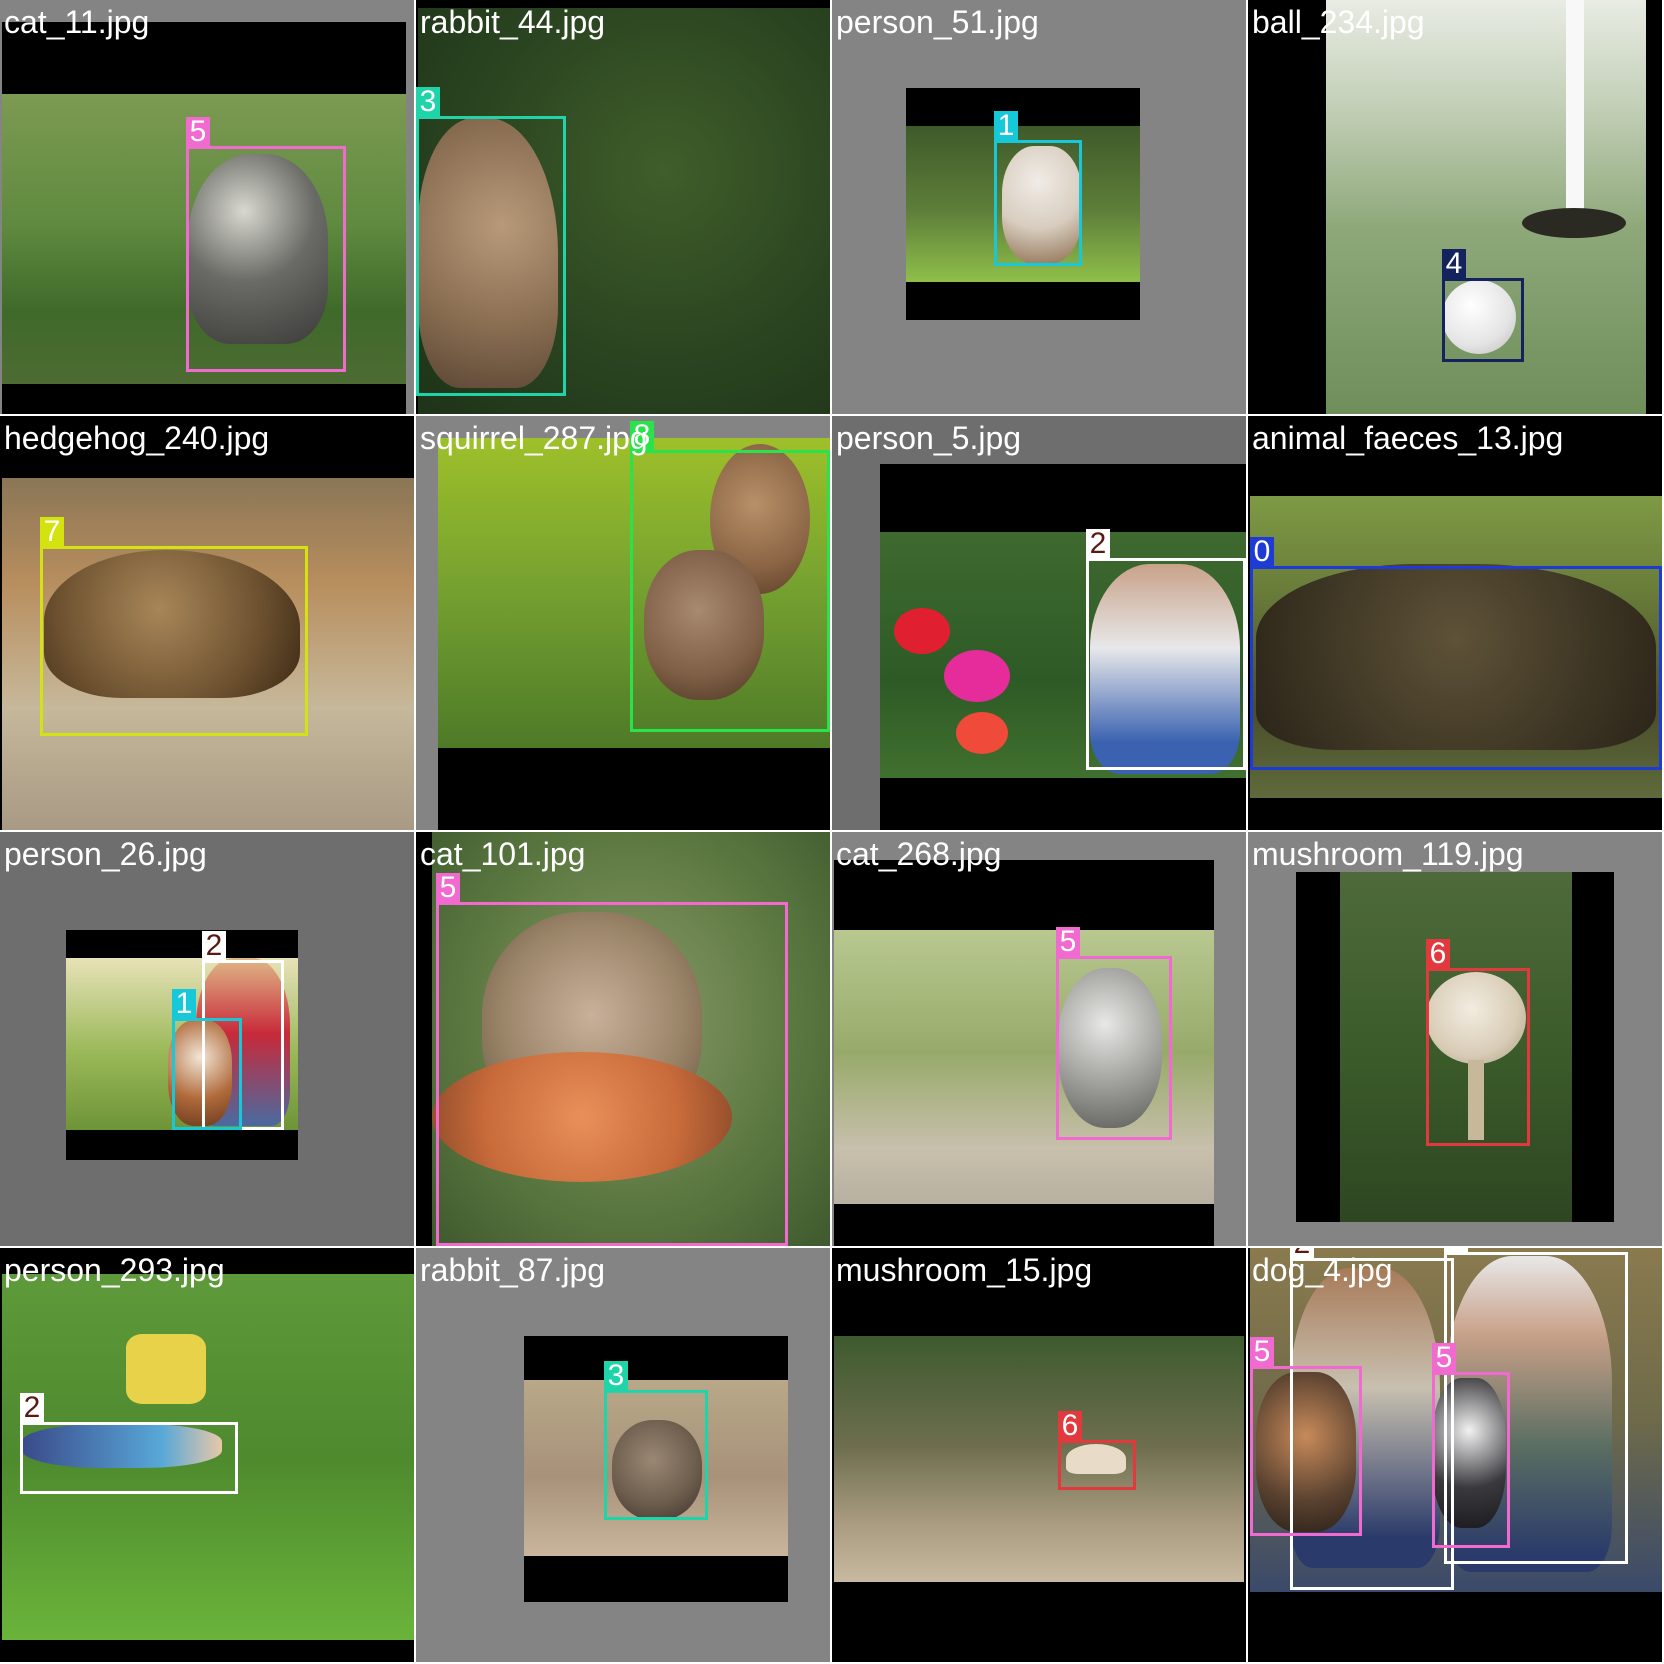  I want to click on filename-label: person_5.jpg, so click(929, 438).